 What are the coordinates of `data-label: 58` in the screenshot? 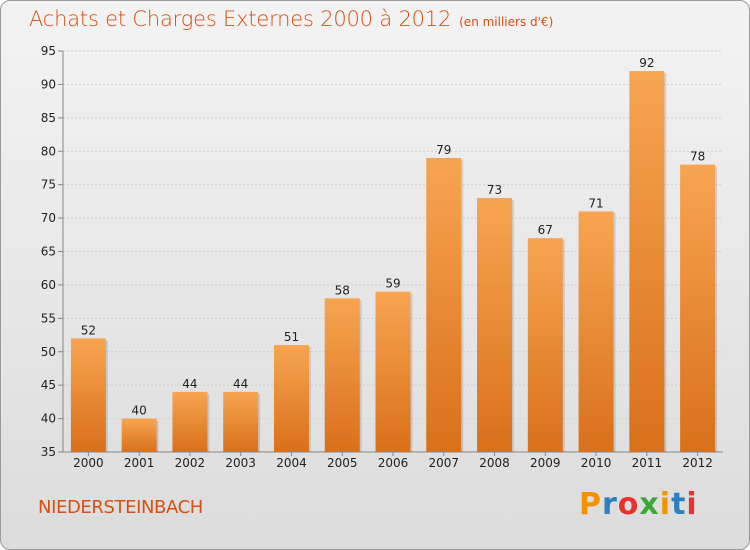 It's located at (342, 290).